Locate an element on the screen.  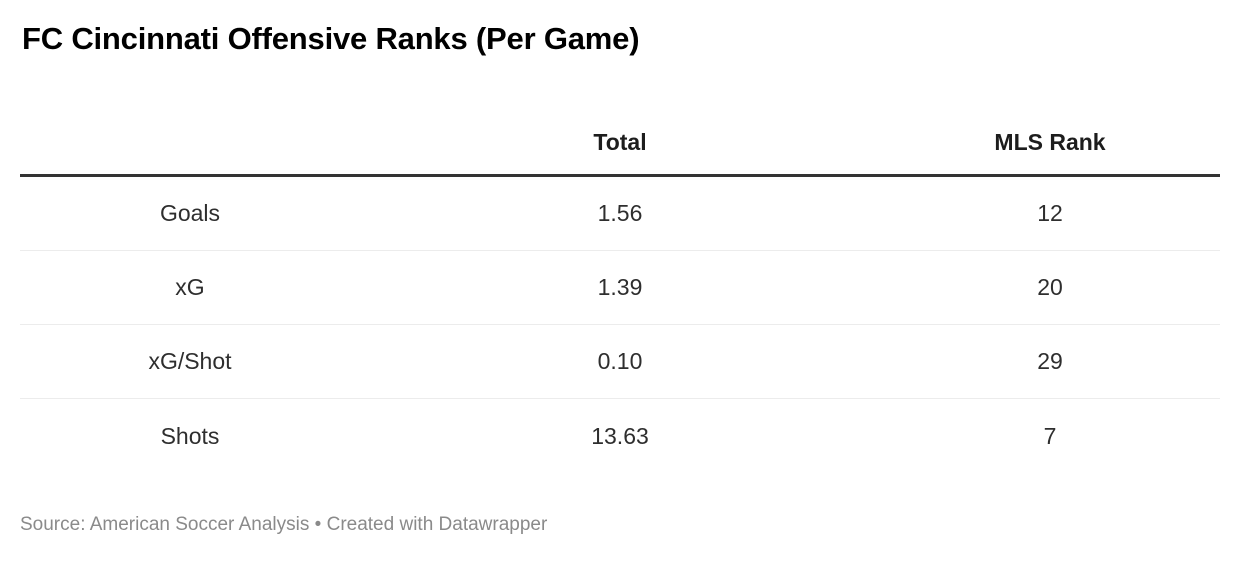
row-total-cell: 1.39 is located at coordinates (620, 287).